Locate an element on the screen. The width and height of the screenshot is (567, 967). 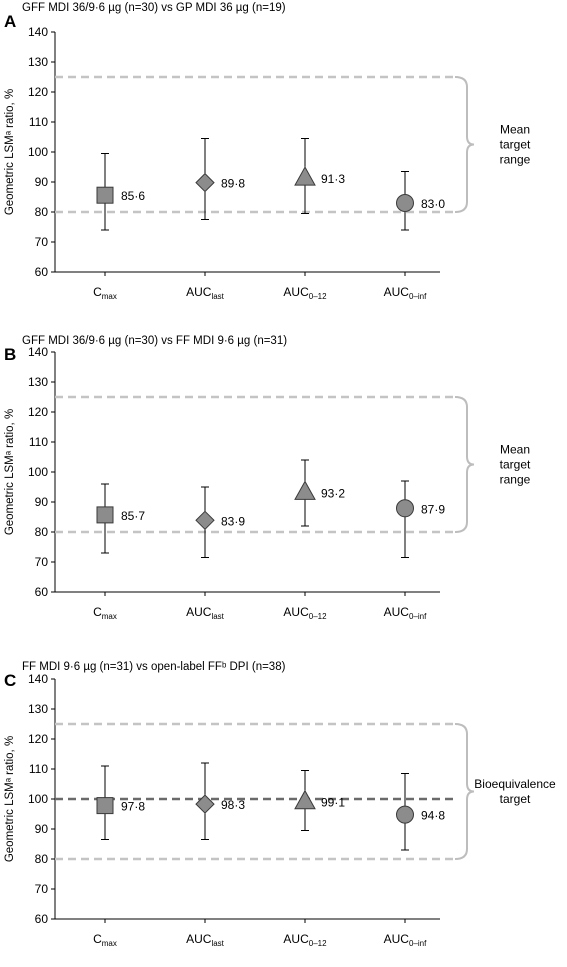
data-label: 87·9 is located at coordinates (433, 509).